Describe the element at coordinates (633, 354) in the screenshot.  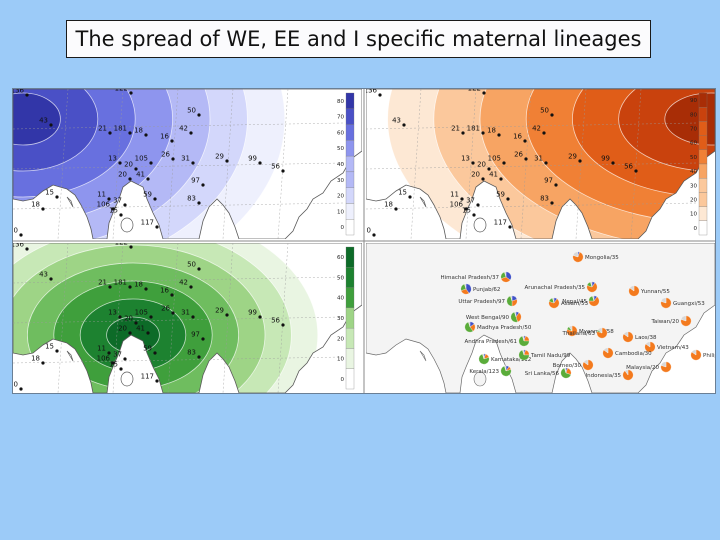
I see `population-label: Cambodia/30` at that location.